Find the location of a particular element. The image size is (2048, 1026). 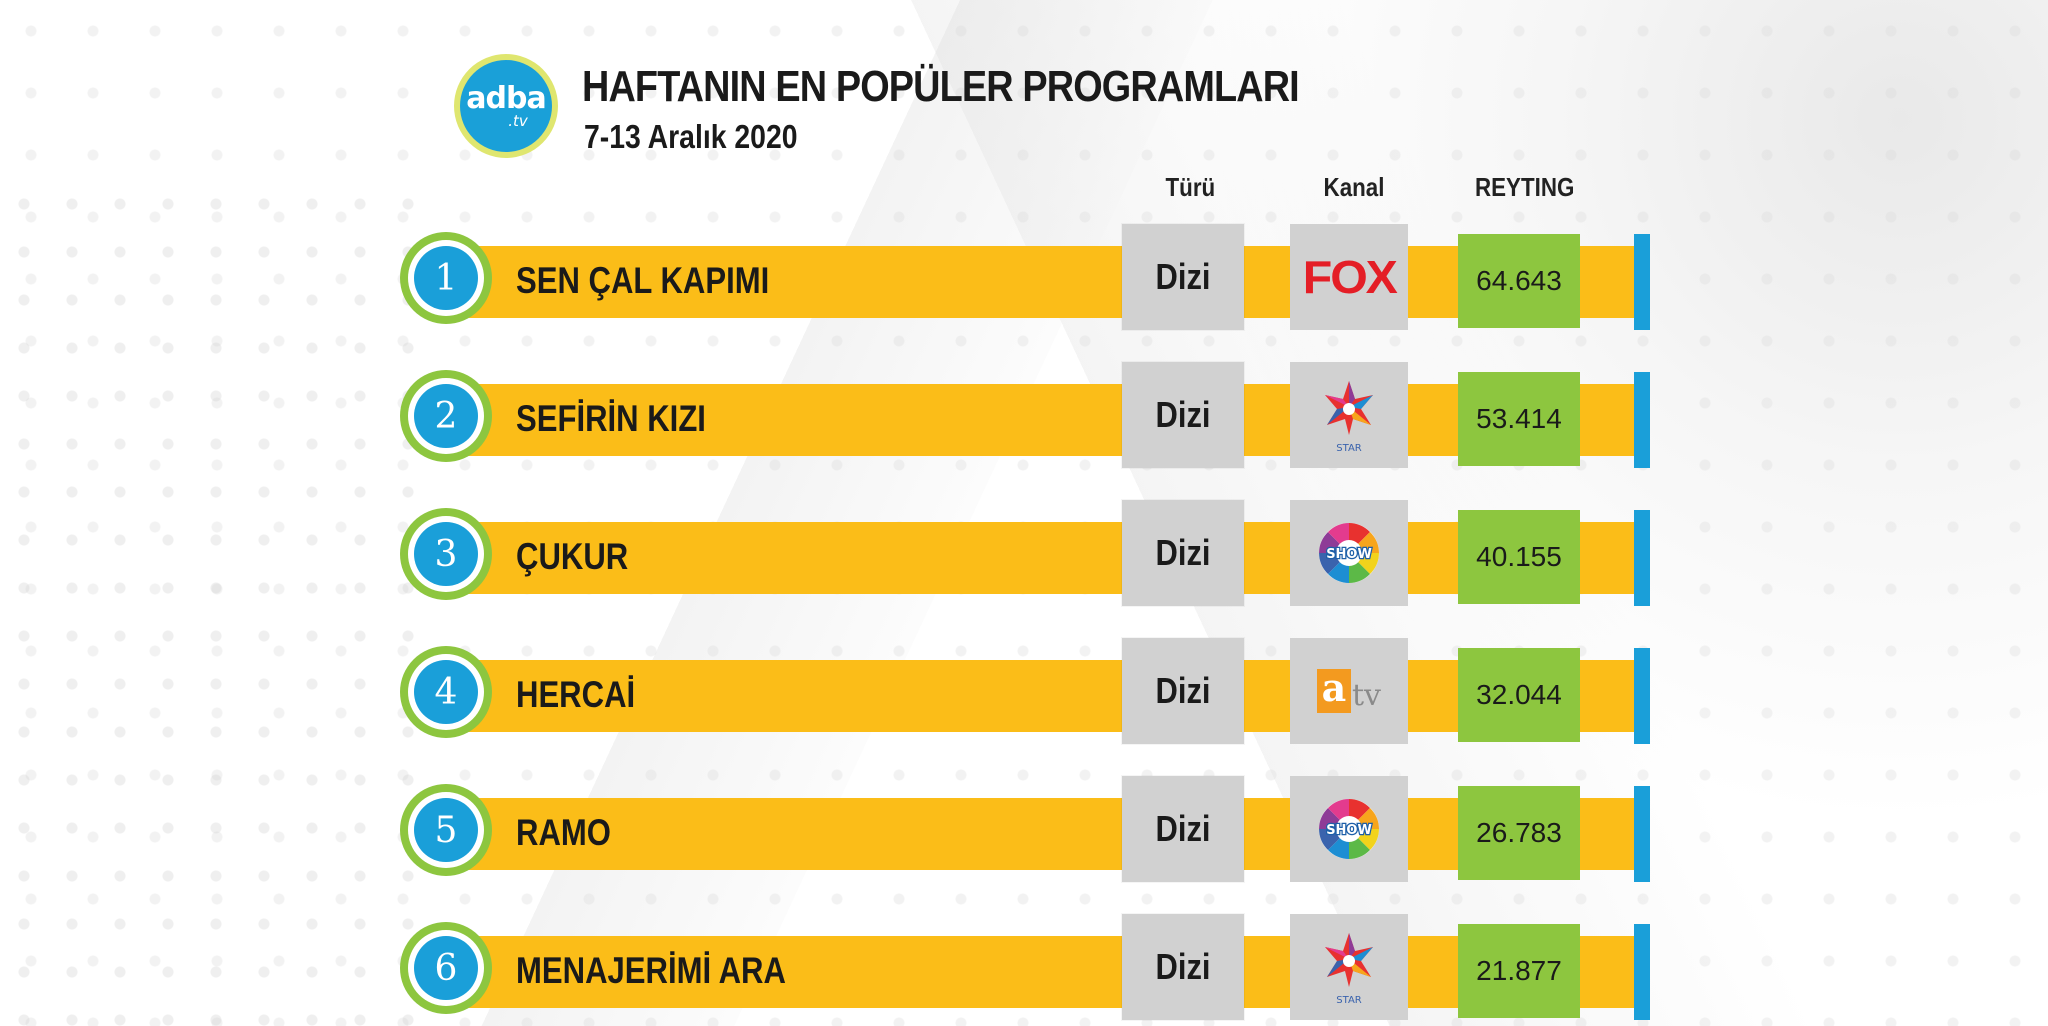

adba-logo: adba .tv is located at coordinates (506, 106).